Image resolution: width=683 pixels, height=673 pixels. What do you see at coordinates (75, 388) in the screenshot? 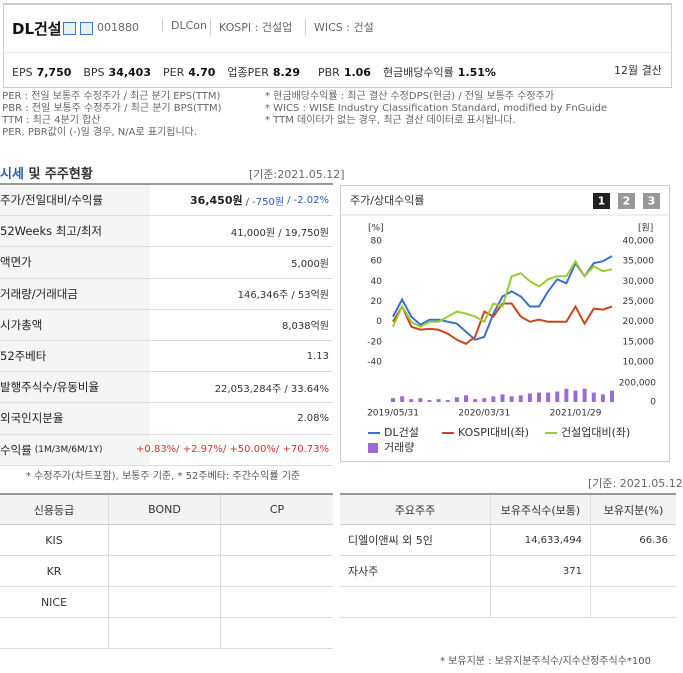
I see `row-label: 발행주식수/유동비율` at bounding box center [75, 388].